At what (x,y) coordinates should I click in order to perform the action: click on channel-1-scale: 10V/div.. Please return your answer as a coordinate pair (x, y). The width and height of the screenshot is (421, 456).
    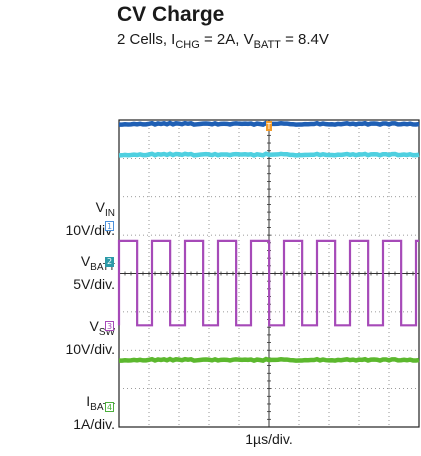
    Looking at the image, I should click on (90, 229).